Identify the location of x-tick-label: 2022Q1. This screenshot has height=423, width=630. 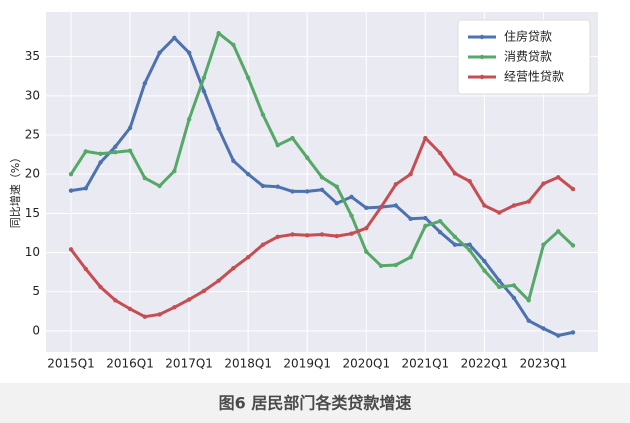
(485, 364).